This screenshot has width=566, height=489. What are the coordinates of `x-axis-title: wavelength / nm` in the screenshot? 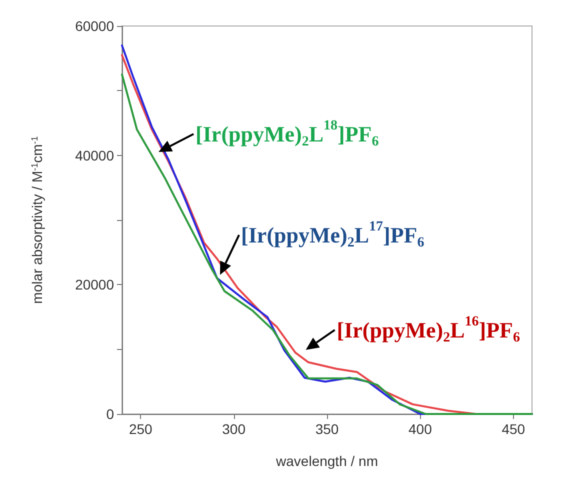 It's located at (326, 461).